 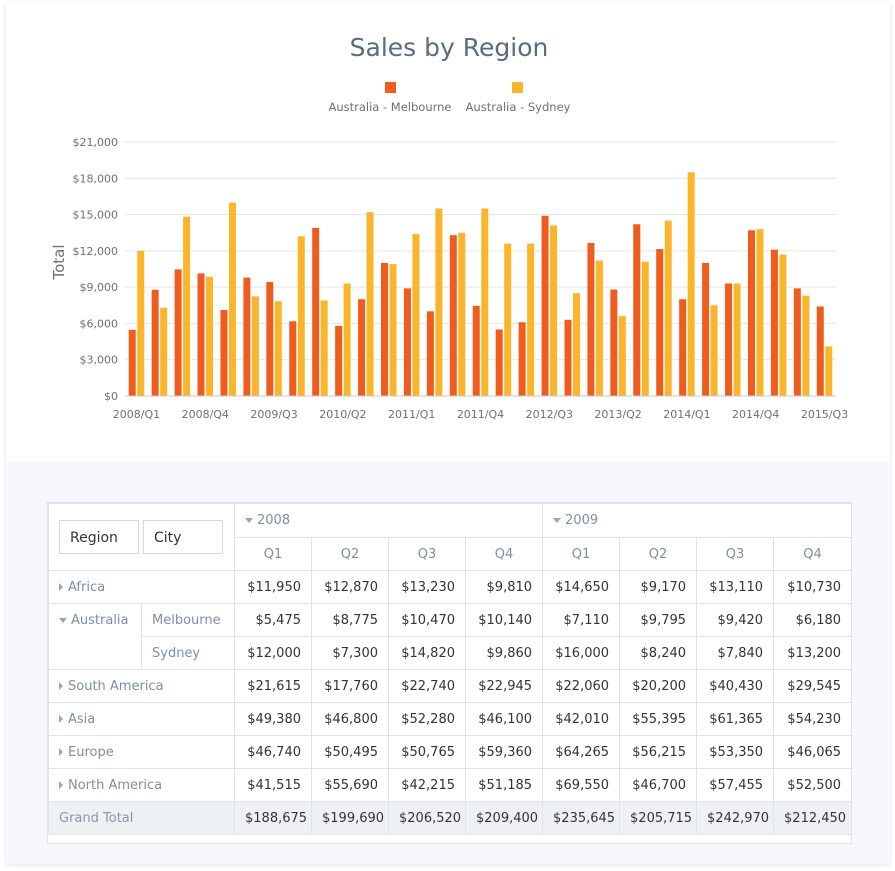 I want to click on field-button-region: Region, so click(x=99, y=537).